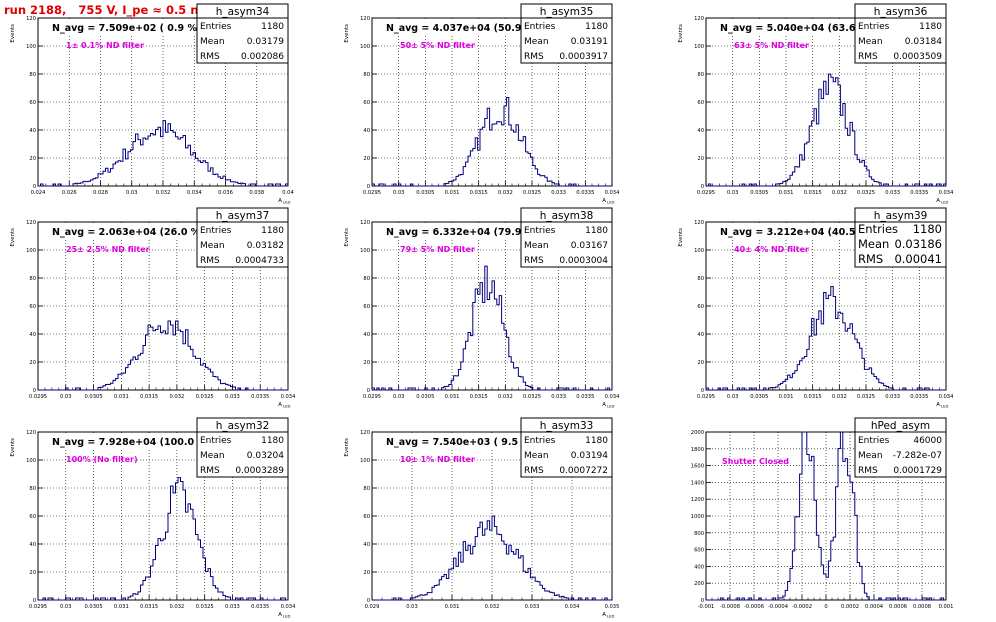 This screenshot has height=622, width=996. Describe the element at coordinates (366, 335) in the screenshot. I see `y-tick-label: 40` at that location.